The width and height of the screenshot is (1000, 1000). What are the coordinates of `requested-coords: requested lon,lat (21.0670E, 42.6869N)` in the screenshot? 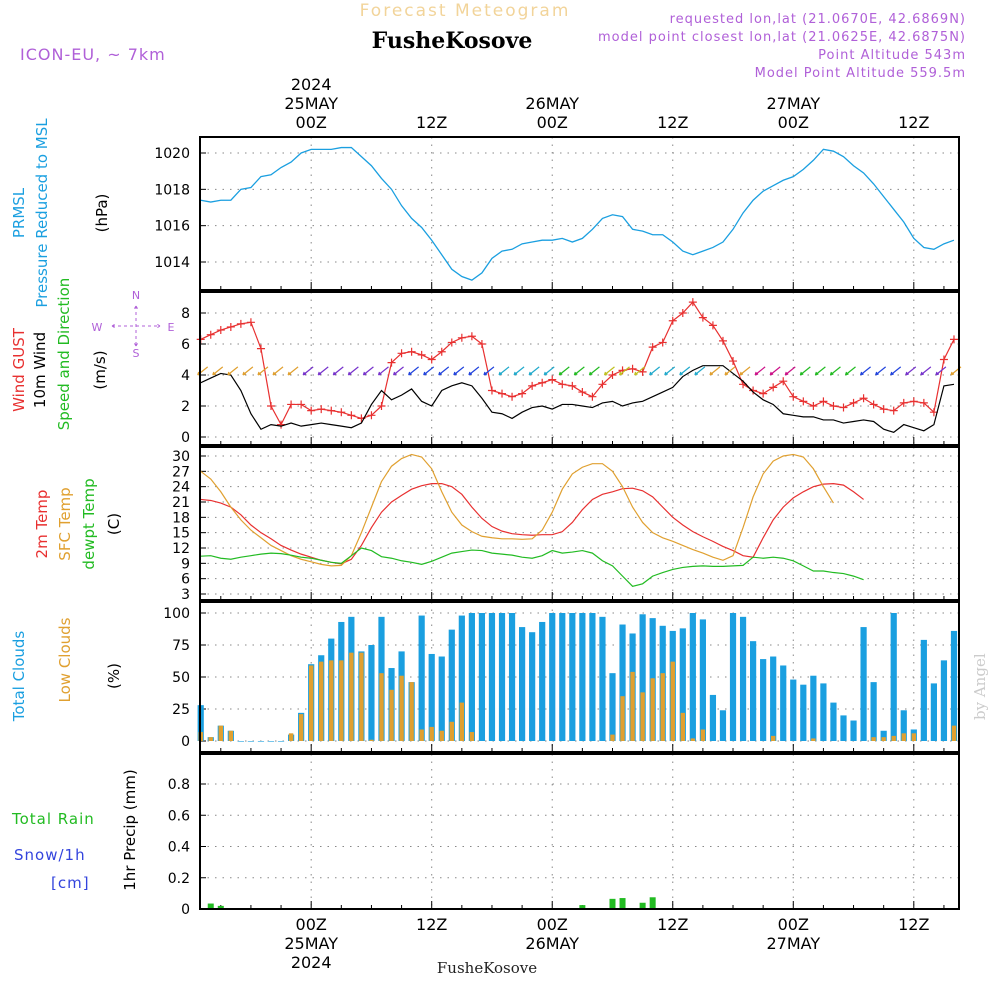 It's located at (818, 19).